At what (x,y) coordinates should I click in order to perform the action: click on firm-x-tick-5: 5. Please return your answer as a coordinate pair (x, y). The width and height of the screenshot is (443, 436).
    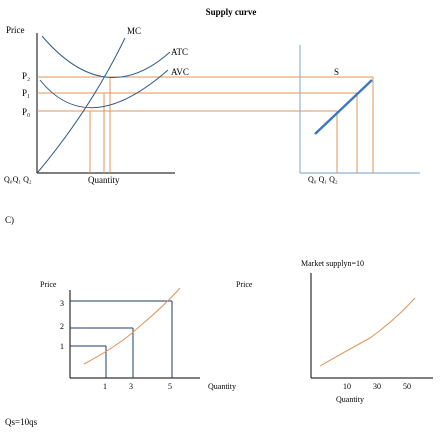
    Looking at the image, I should click on (170, 386).